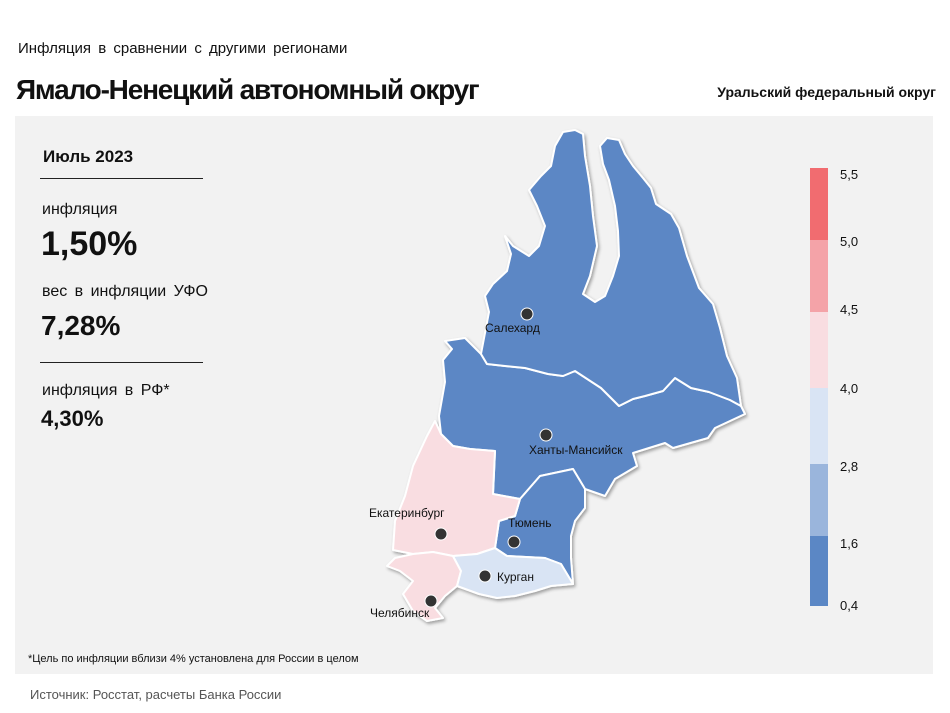 Image resolution: width=950 pixels, height=713 pixels. I want to click on page-subtitle: Инфляция в сравнении с другими регионами, so click(183, 48).